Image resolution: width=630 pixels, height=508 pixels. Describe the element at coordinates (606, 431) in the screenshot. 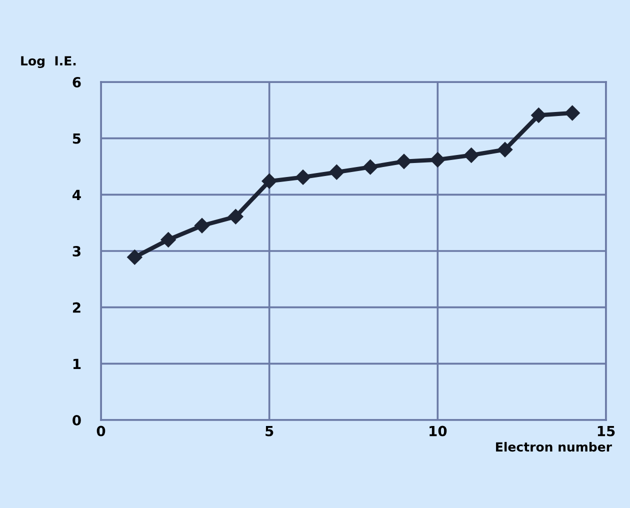

I see `x-tick-label: 15` at that location.